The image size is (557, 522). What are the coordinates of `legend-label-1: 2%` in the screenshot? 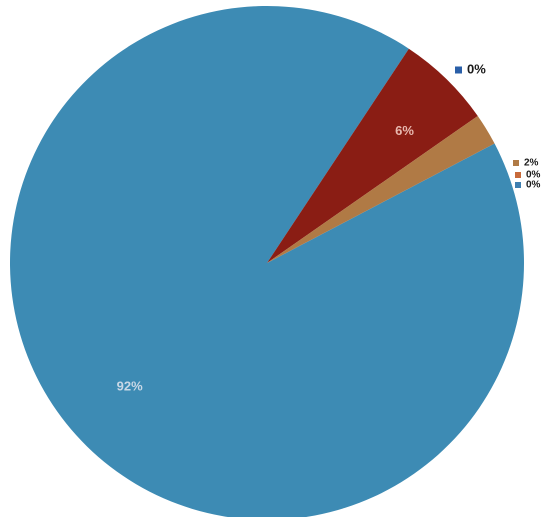 It's located at (531, 163).